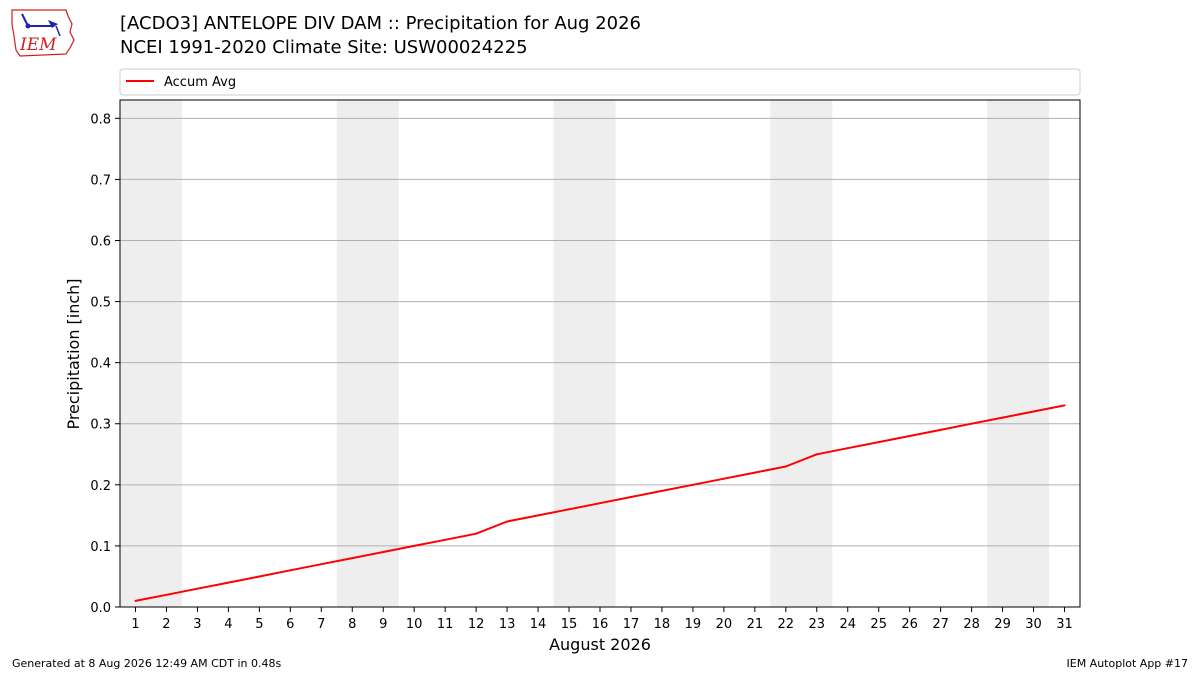  I want to click on x-tick-label: 9, so click(383, 624).